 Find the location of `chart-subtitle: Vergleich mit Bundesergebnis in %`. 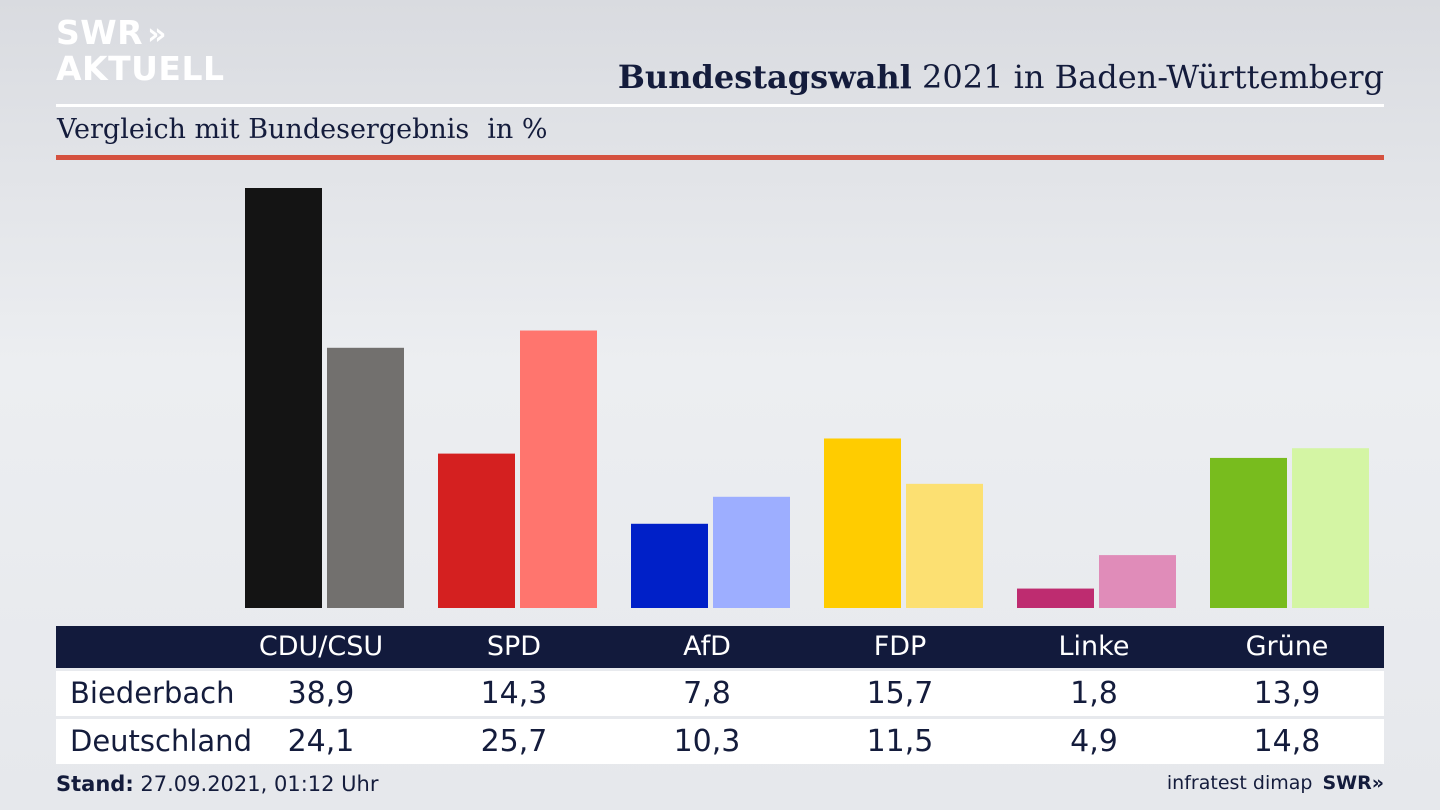

chart-subtitle: Vergleich mit Bundesergebnis in % is located at coordinates (302, 129).